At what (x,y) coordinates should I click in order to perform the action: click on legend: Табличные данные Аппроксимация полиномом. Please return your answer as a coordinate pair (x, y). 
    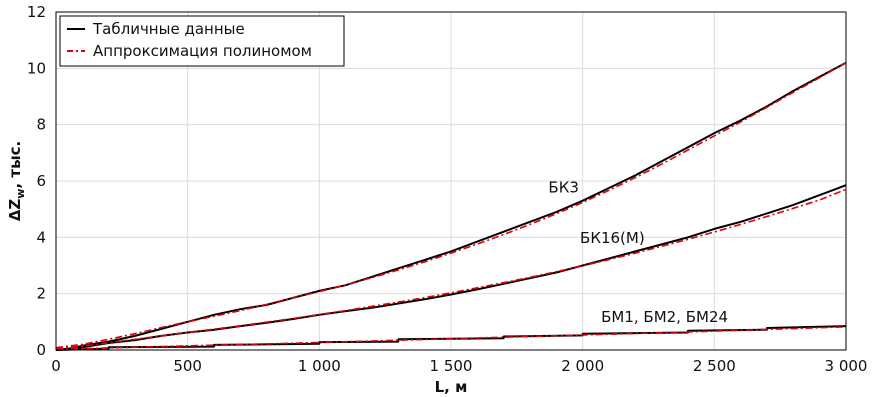
    Looking at the image, I should click on (202, 41).